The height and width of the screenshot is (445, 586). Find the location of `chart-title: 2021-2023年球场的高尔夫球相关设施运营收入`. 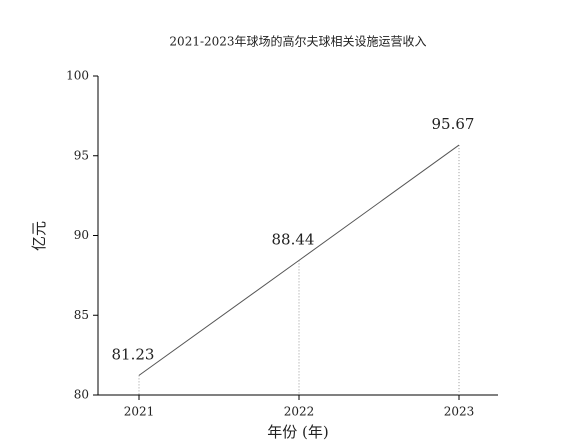

chart-title: 2021-2023年球场的高尔夫球相关设施运营收入 is located at coordinates (297, 41).